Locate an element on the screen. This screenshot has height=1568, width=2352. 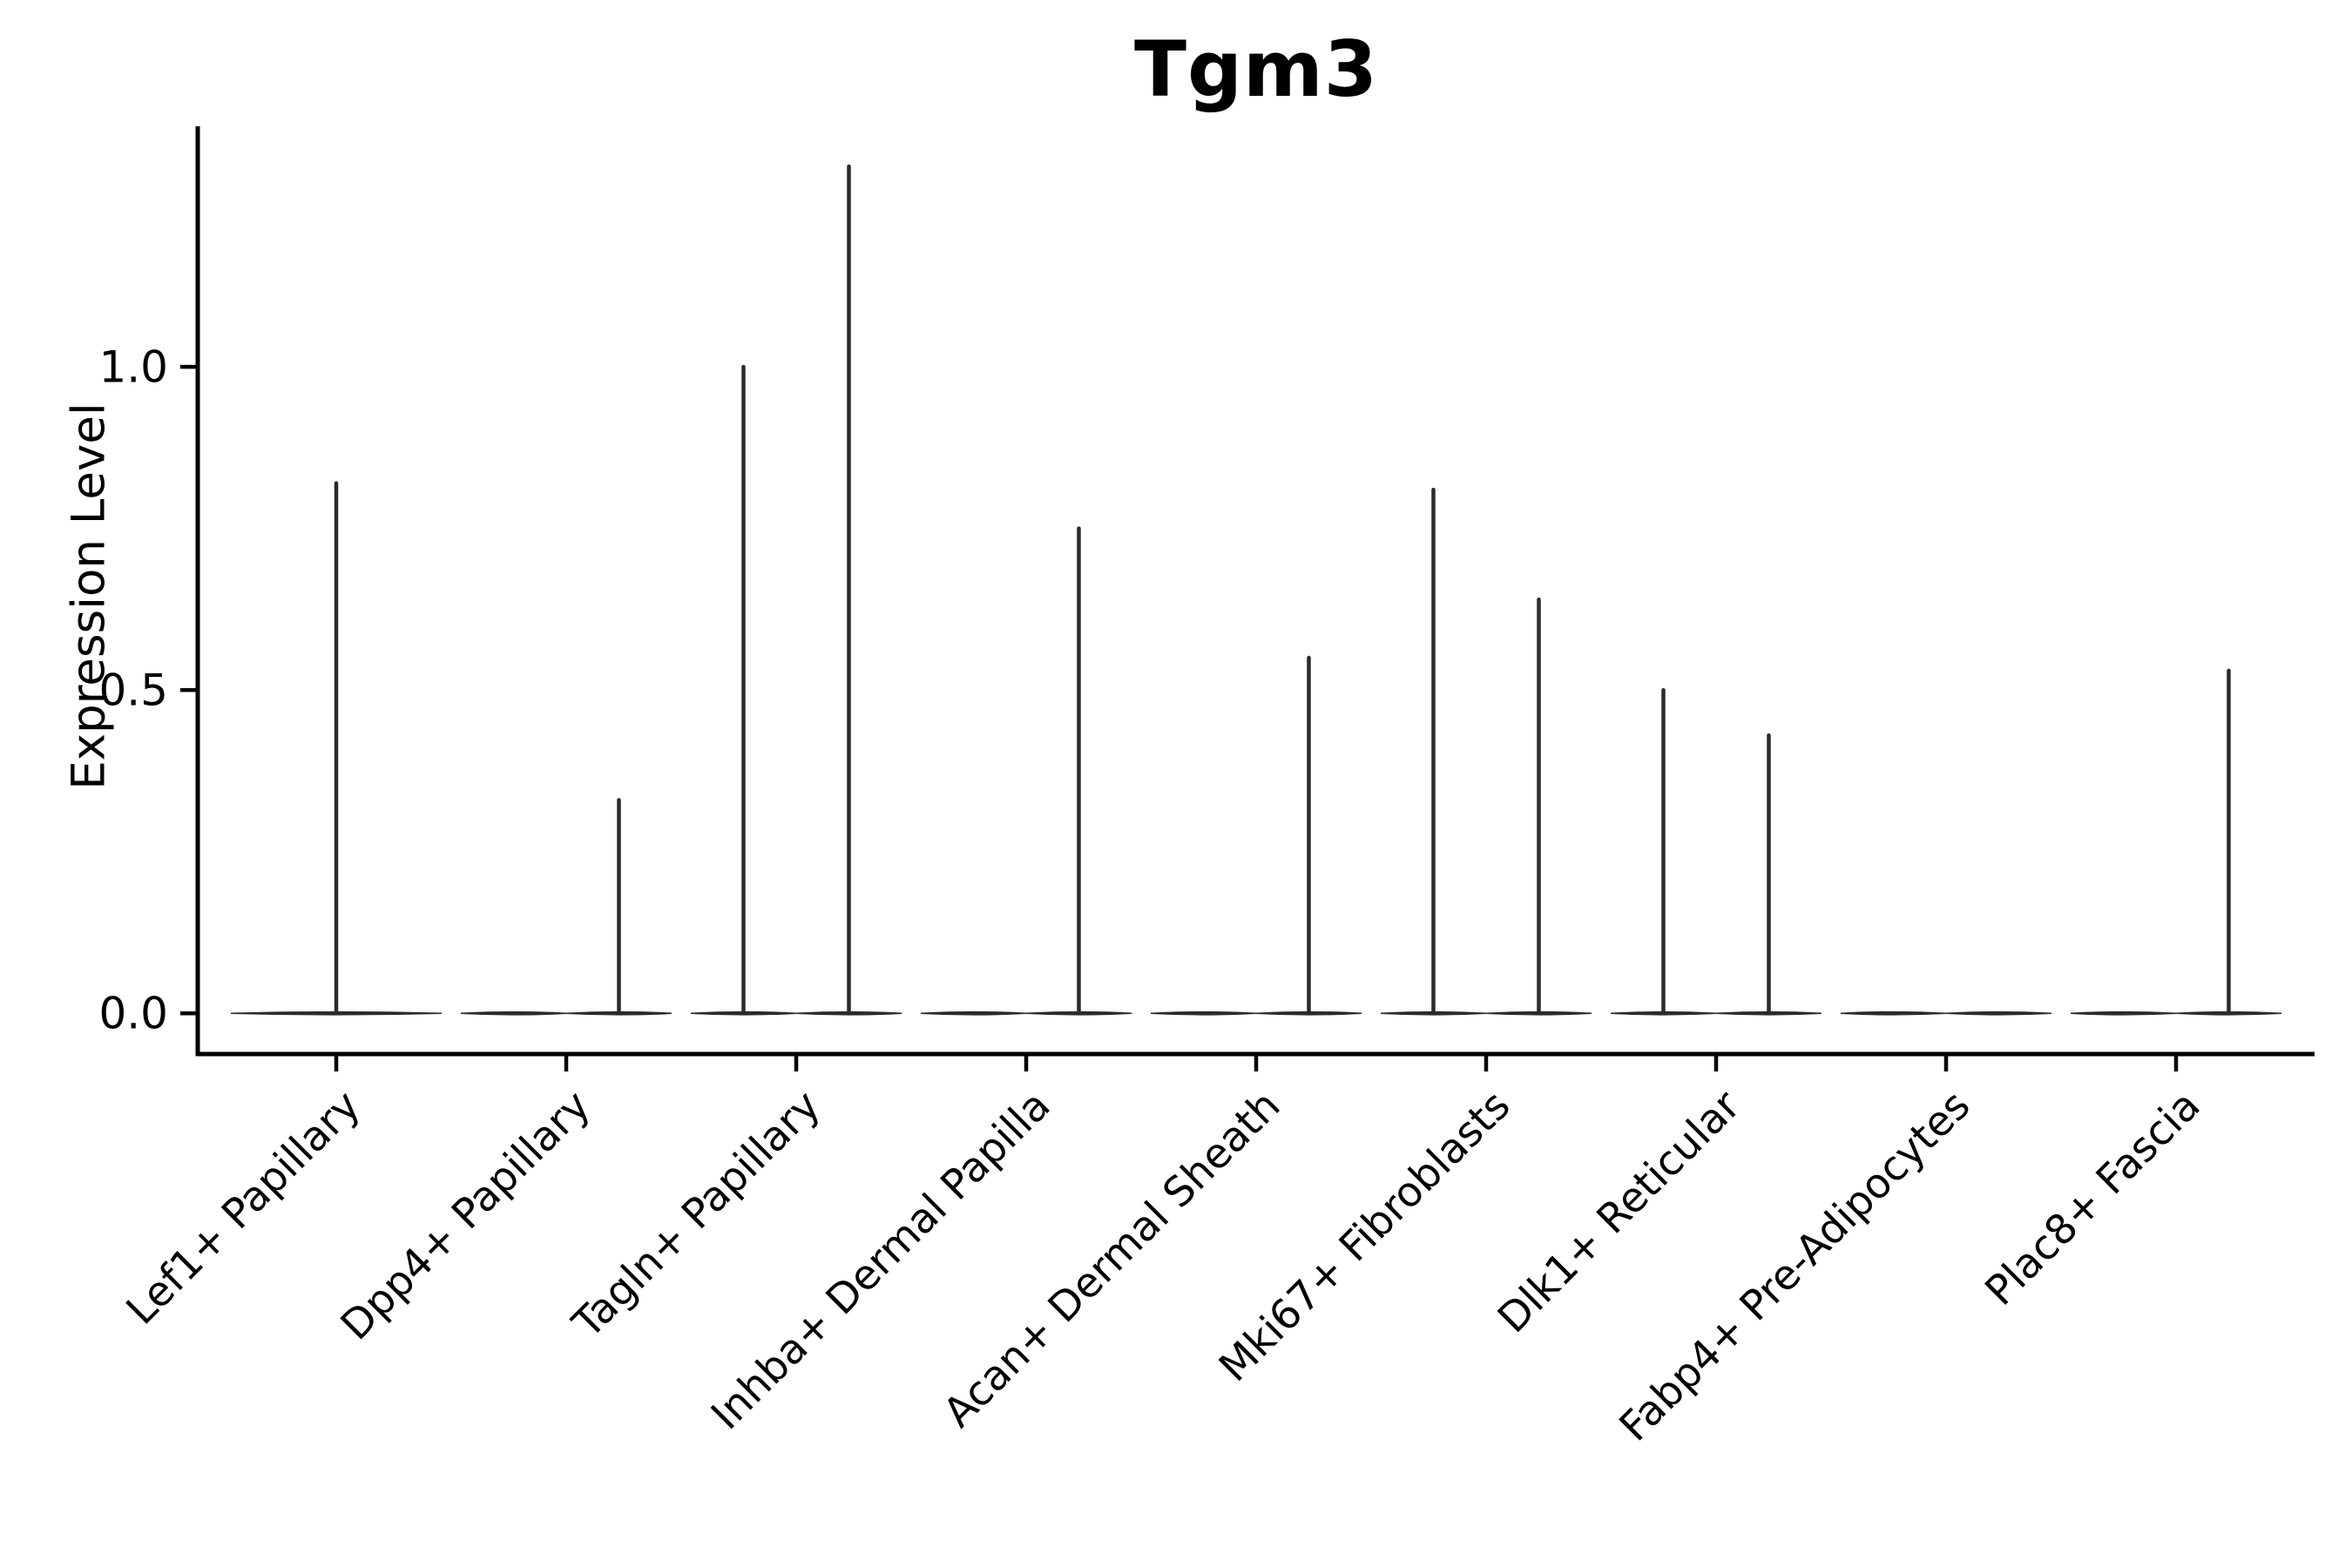
x-tick-label: Dpp4+ Papillary is located at coordinates (466, 1216).